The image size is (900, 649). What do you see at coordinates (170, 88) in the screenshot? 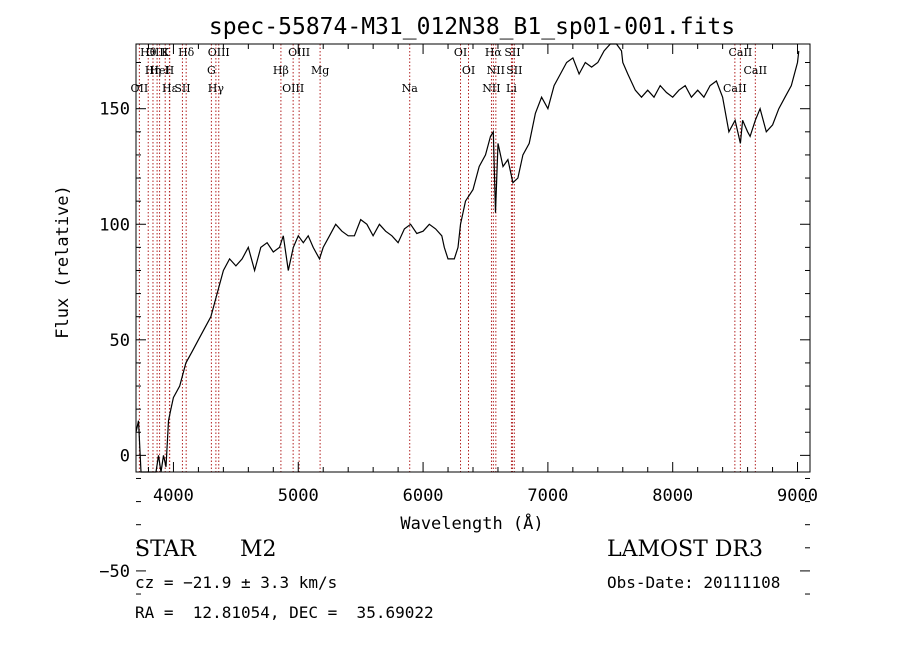
I see `line-label: Hε` at bounding box center [170, 88].